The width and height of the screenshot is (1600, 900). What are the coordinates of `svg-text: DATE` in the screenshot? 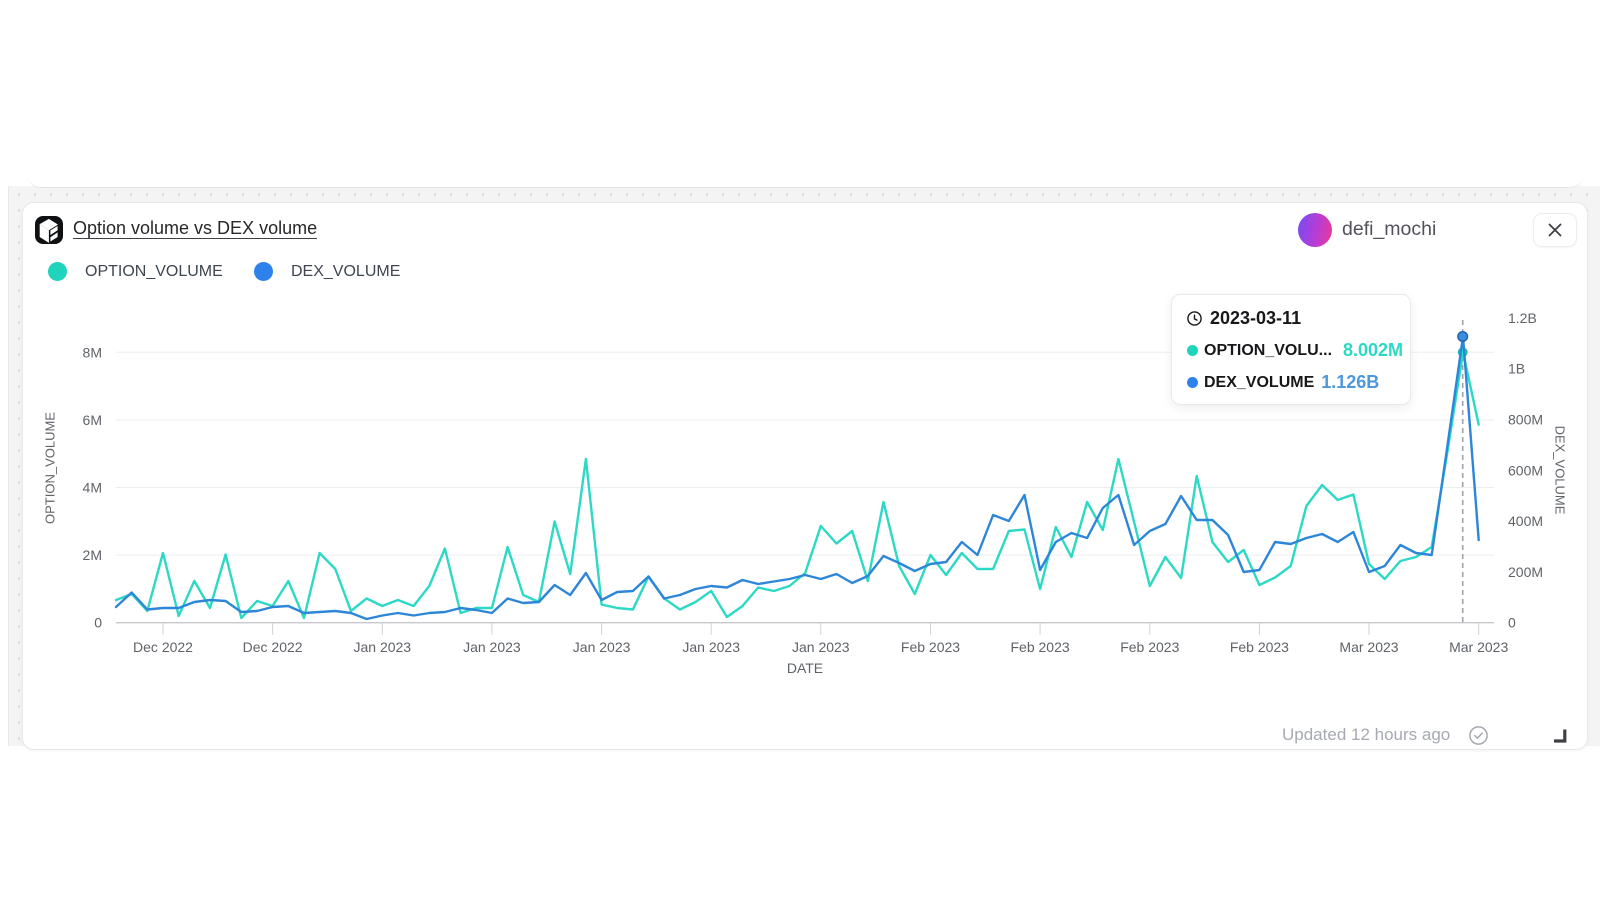 It's located at (805, 668).